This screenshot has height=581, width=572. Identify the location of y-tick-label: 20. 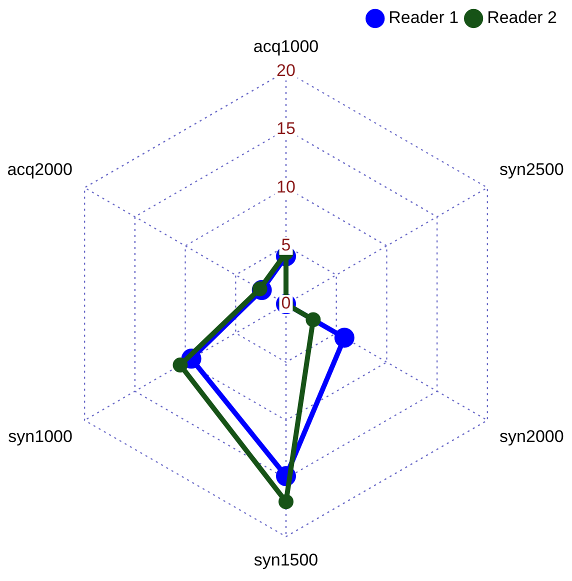
(286, 70).